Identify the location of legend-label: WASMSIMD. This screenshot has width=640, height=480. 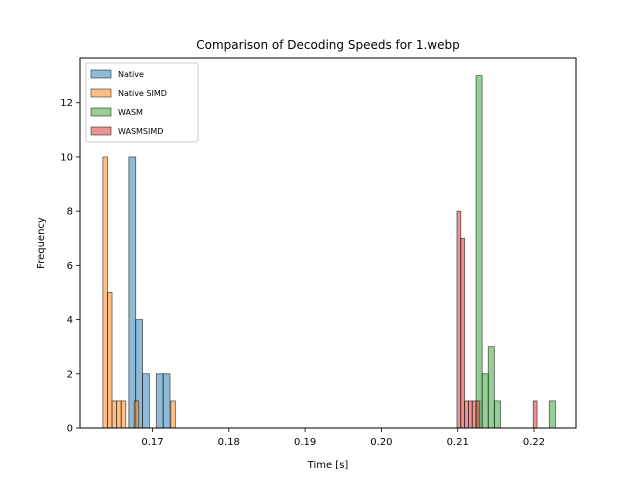
(140, 131).